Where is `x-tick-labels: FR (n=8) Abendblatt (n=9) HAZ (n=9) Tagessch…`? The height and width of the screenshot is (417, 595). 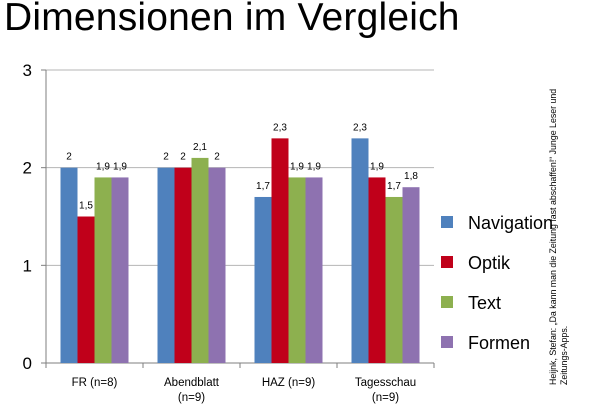 x-tick-labels: FR (n=8) Abendblatt (n=9) HAZ (n=9) Tagessch… is located at coordinates (244, 390).